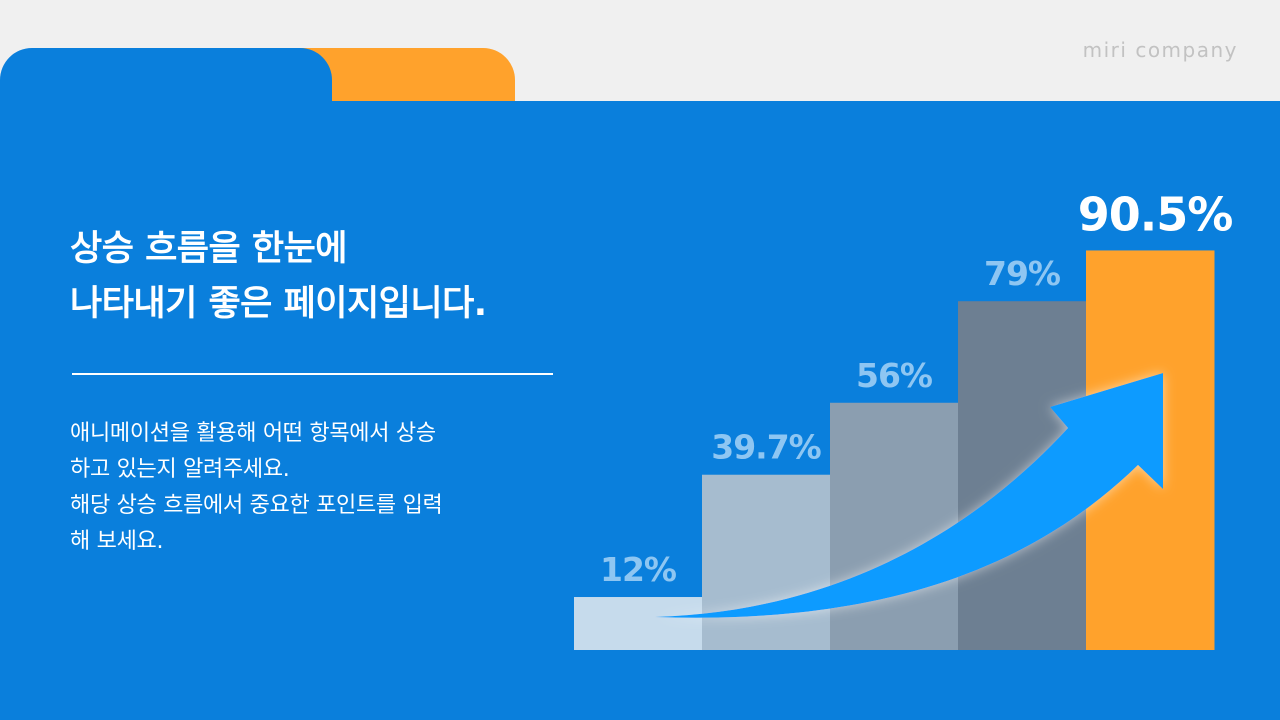 The height and width of the screenshot is (720, 1280). Describe the element at coordinates (1155, 214) in the screenshot. I see `bar-label-5: 90.5%` at that location.